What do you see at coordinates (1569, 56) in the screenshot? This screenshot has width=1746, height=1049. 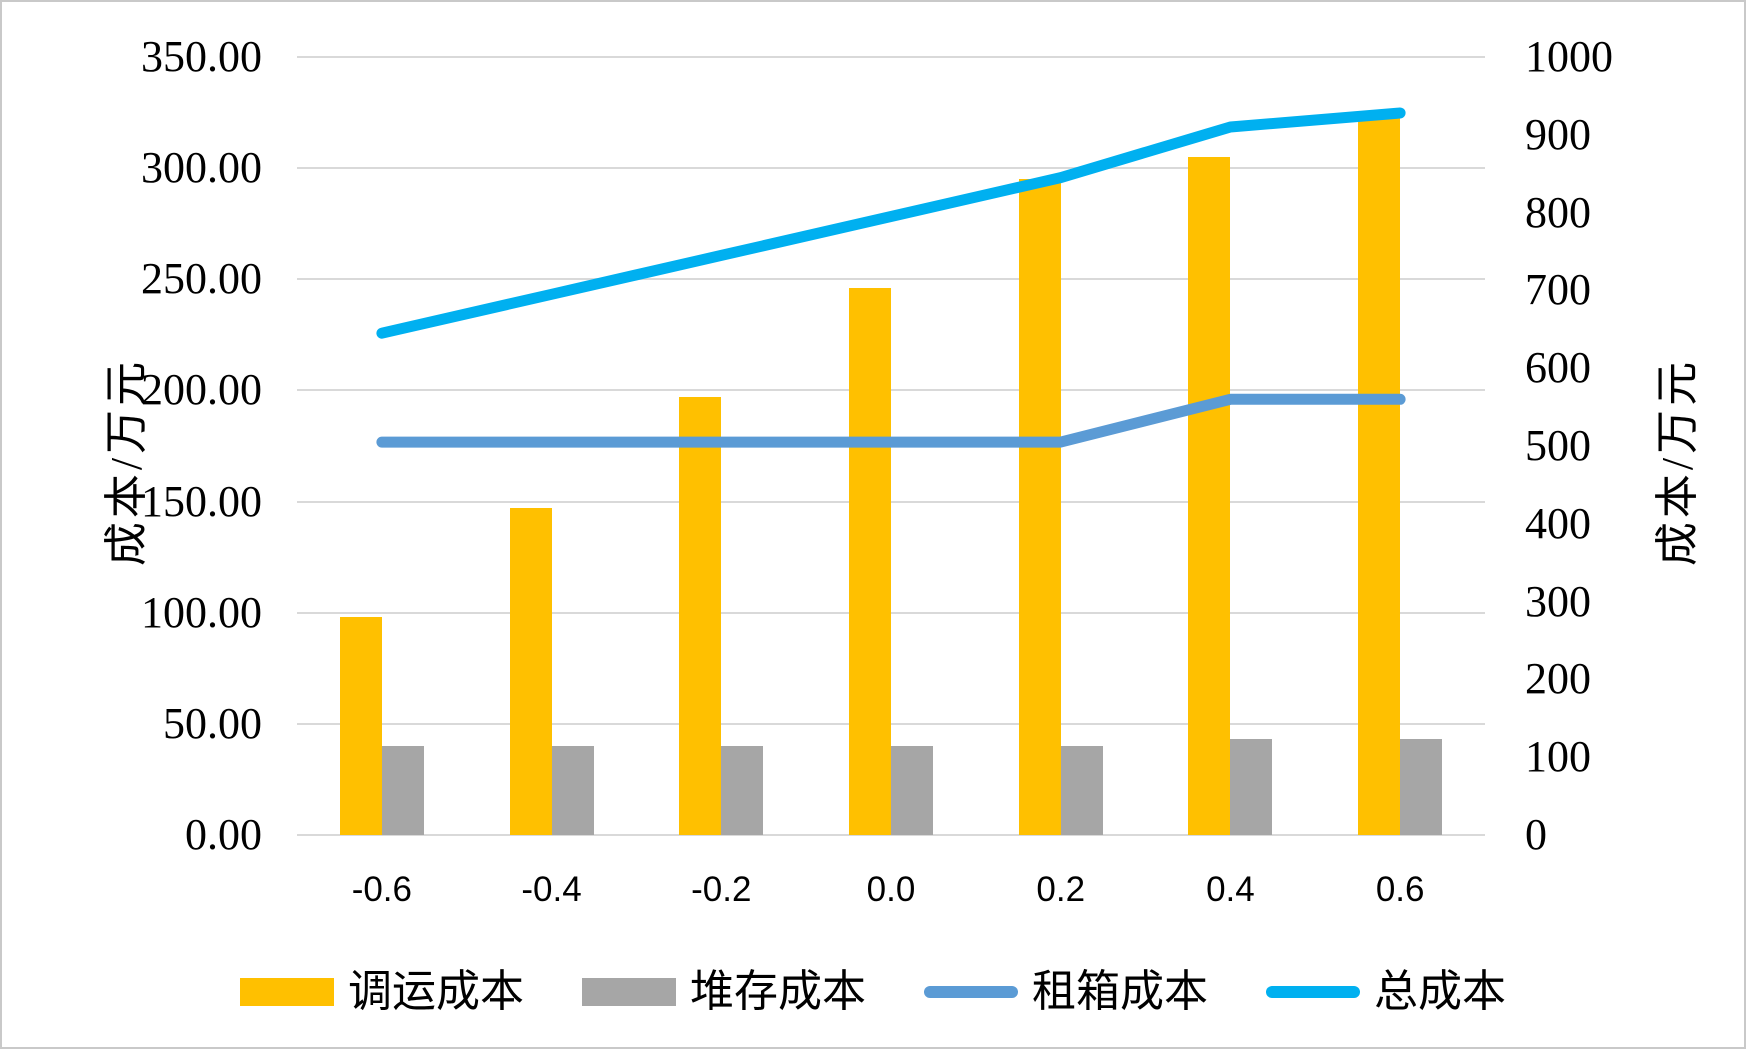 I see `right-axis-tick-label: 1000` at bounding box center [1569, 56].